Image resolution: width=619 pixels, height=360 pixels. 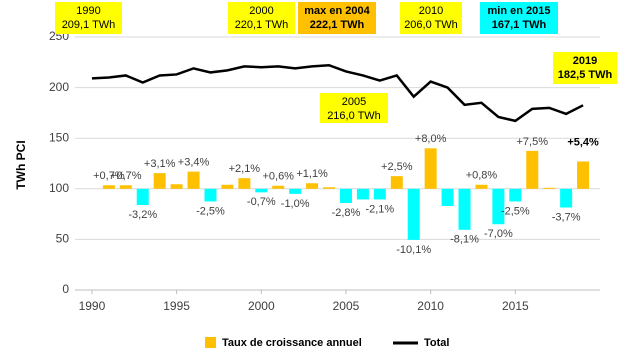 I want to click on data-label: +7,5%, so click(x=533, y=142).